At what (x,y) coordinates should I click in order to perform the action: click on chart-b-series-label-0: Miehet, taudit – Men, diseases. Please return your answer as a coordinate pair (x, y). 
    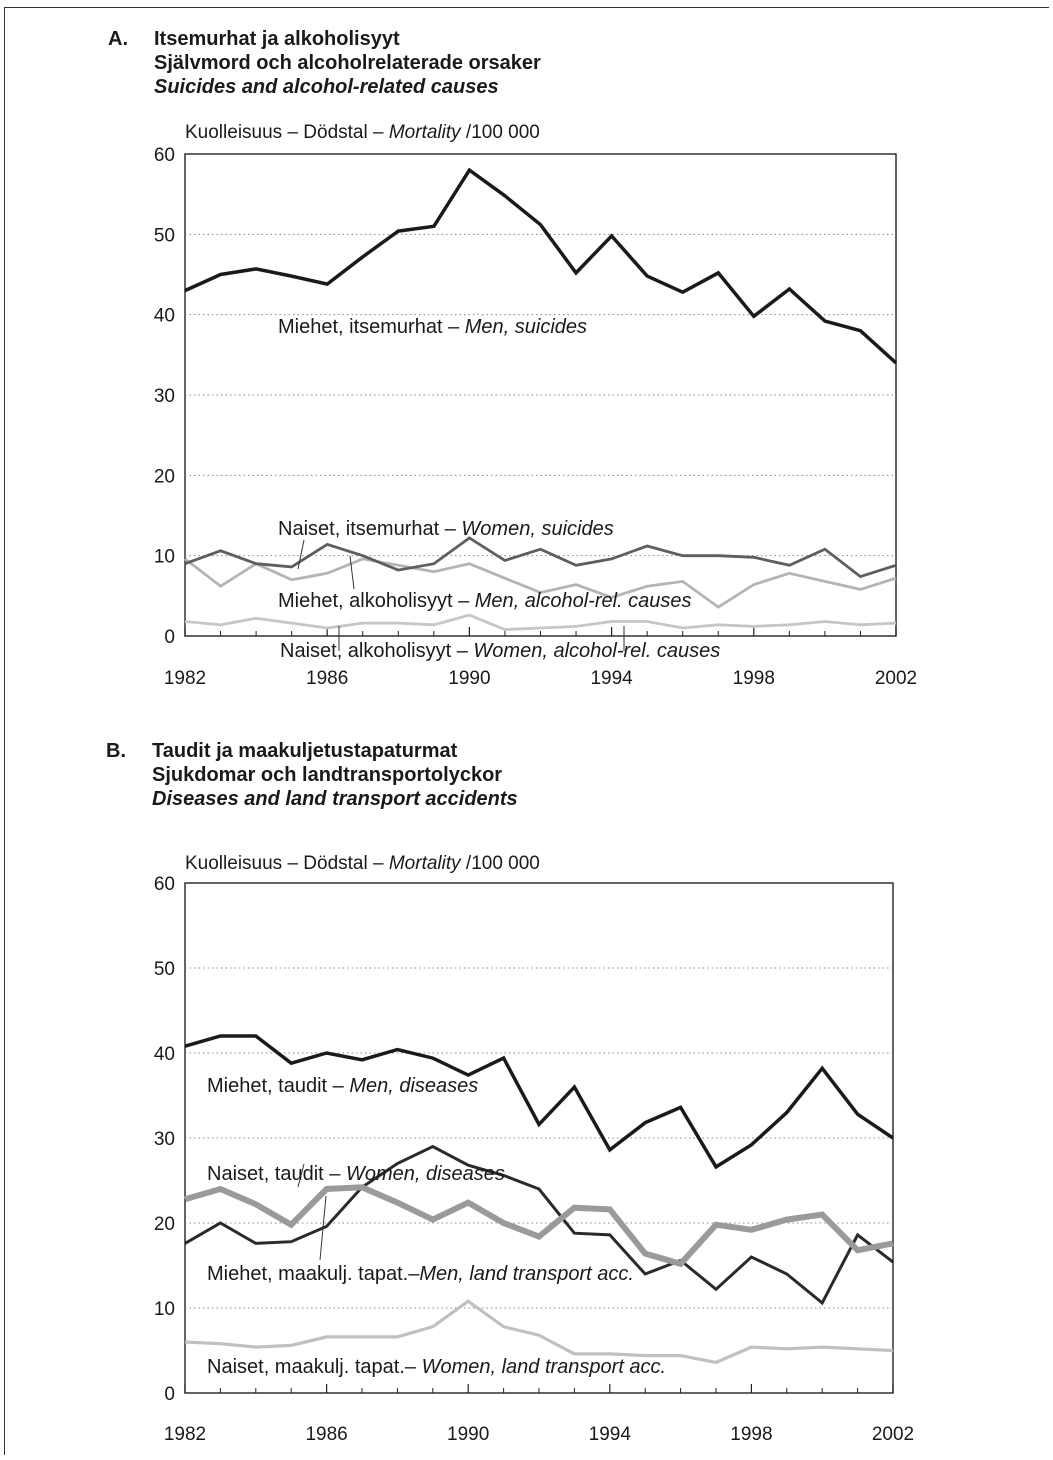
    Looking at the image, I should click on (342, 1086).